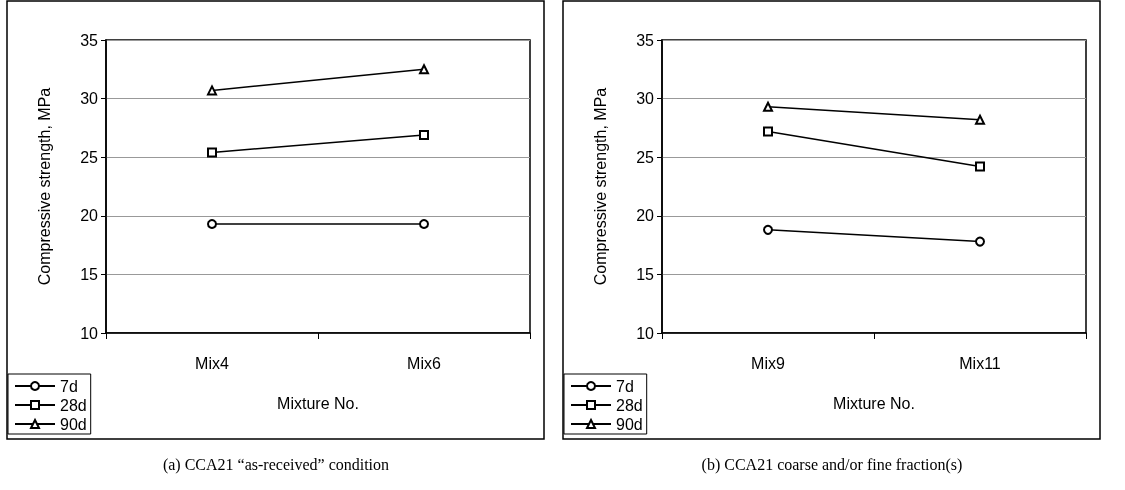 The image size is (1125, 490). I want to click on x-tick-label: Mix6, so click(424, 363).